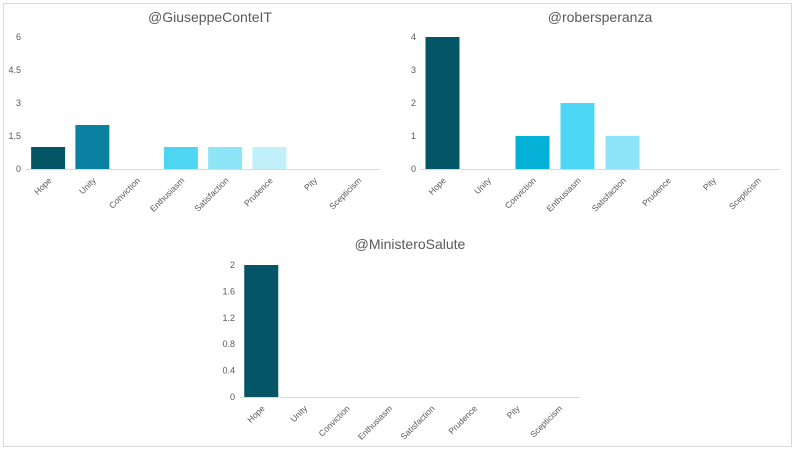 The image size is (797, 452). Describe the element at coordinates (269, 158) in the screenshot. I see `bar-prudence` at that location.